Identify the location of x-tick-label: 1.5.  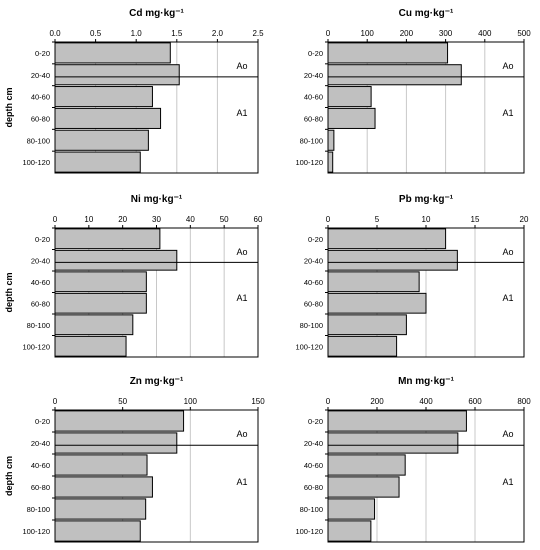
(177, 33).